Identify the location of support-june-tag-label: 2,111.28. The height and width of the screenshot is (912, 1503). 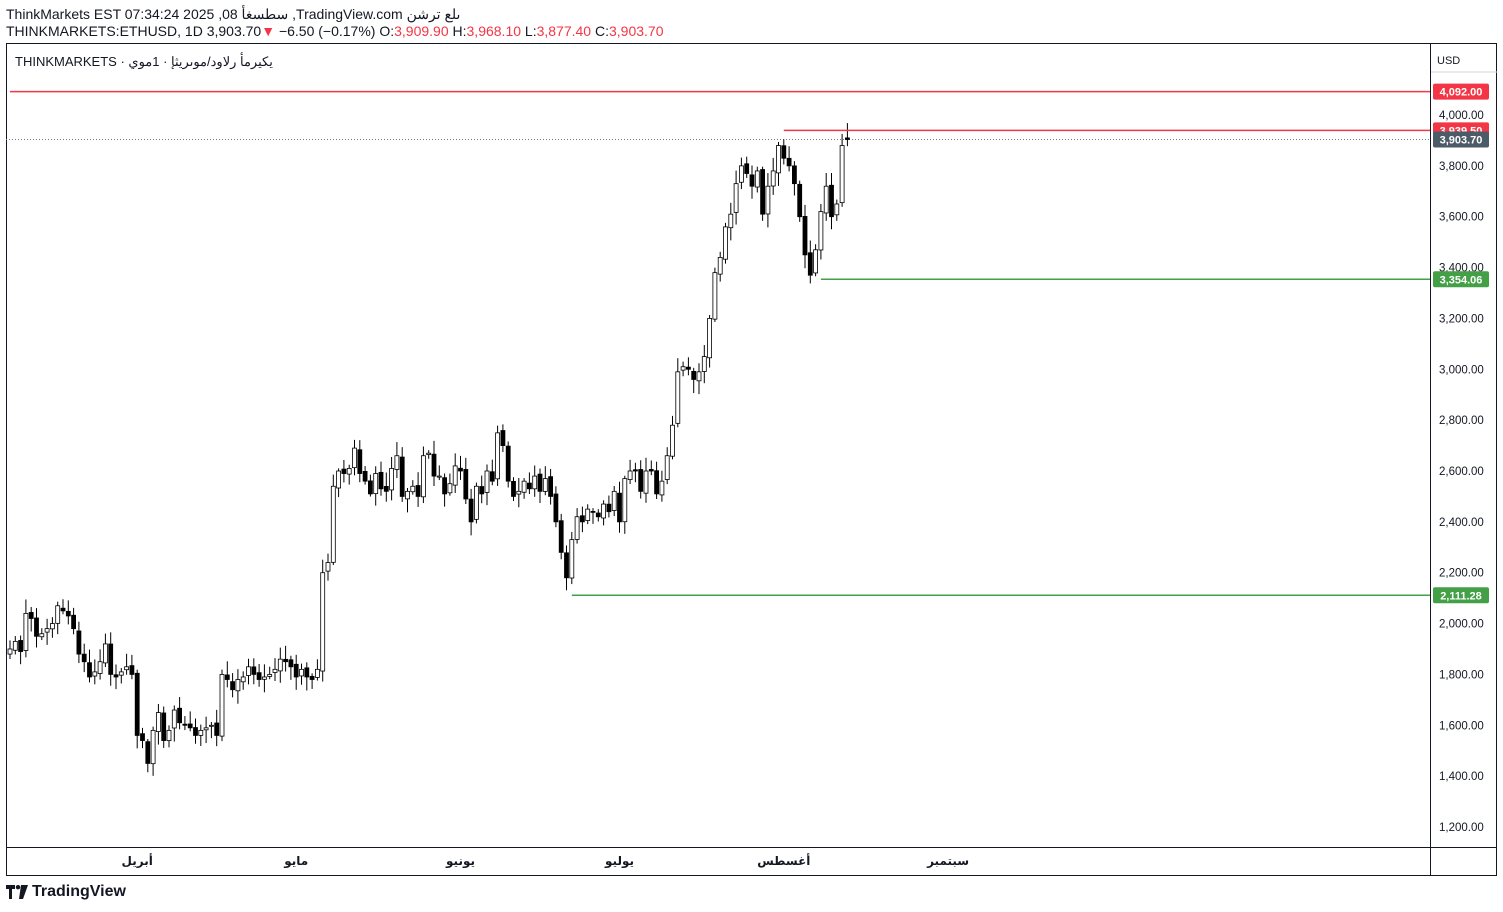
(1461, 596).